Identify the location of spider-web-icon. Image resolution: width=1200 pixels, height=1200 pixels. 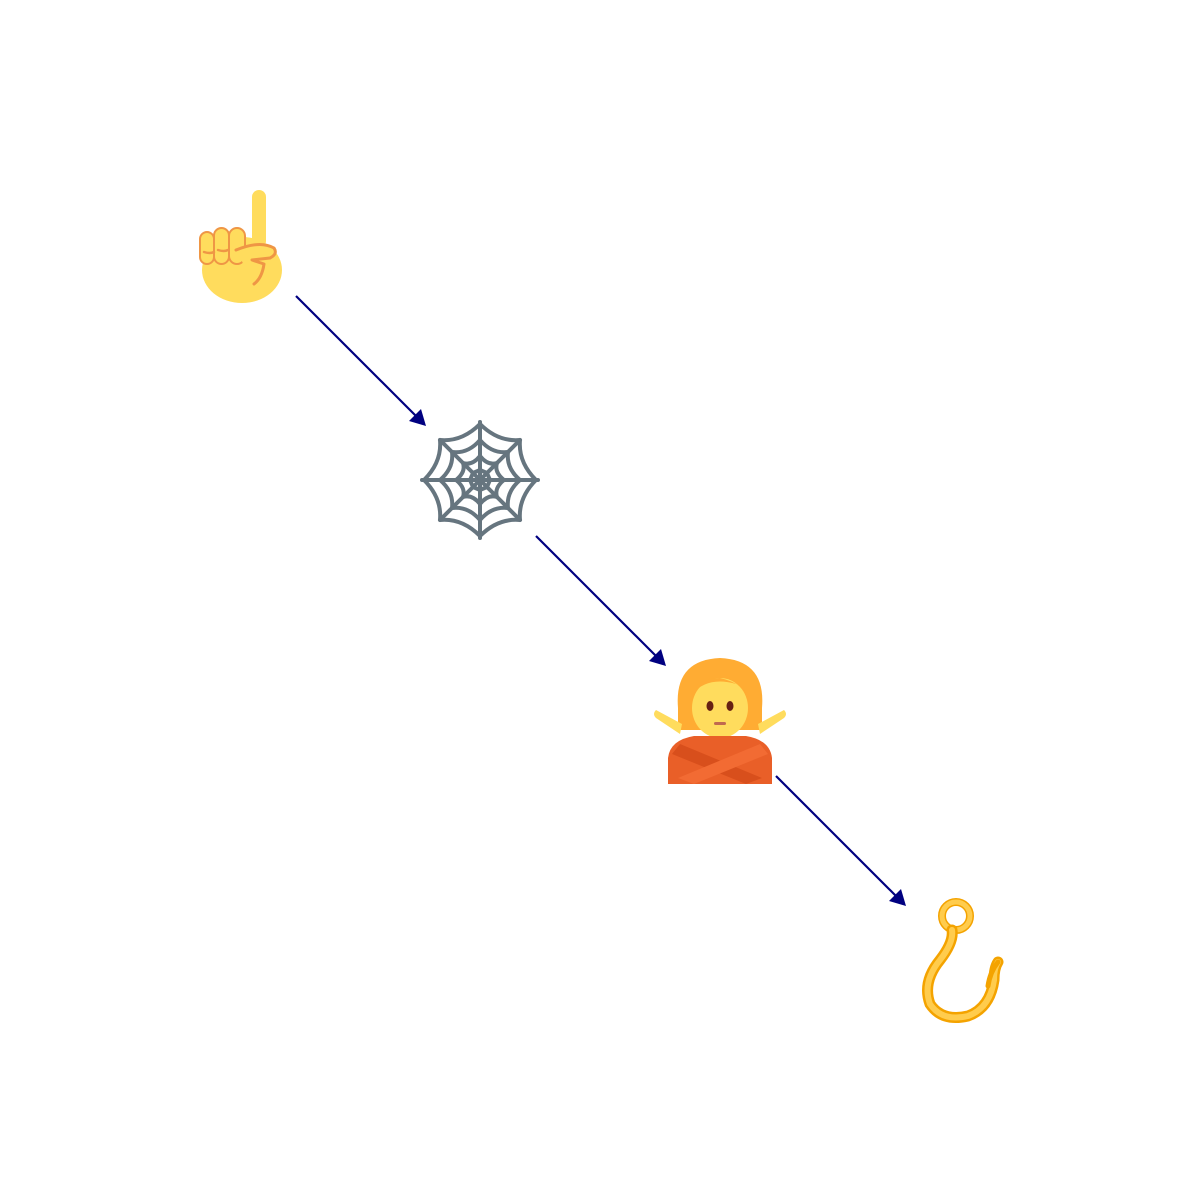
(480, 480).